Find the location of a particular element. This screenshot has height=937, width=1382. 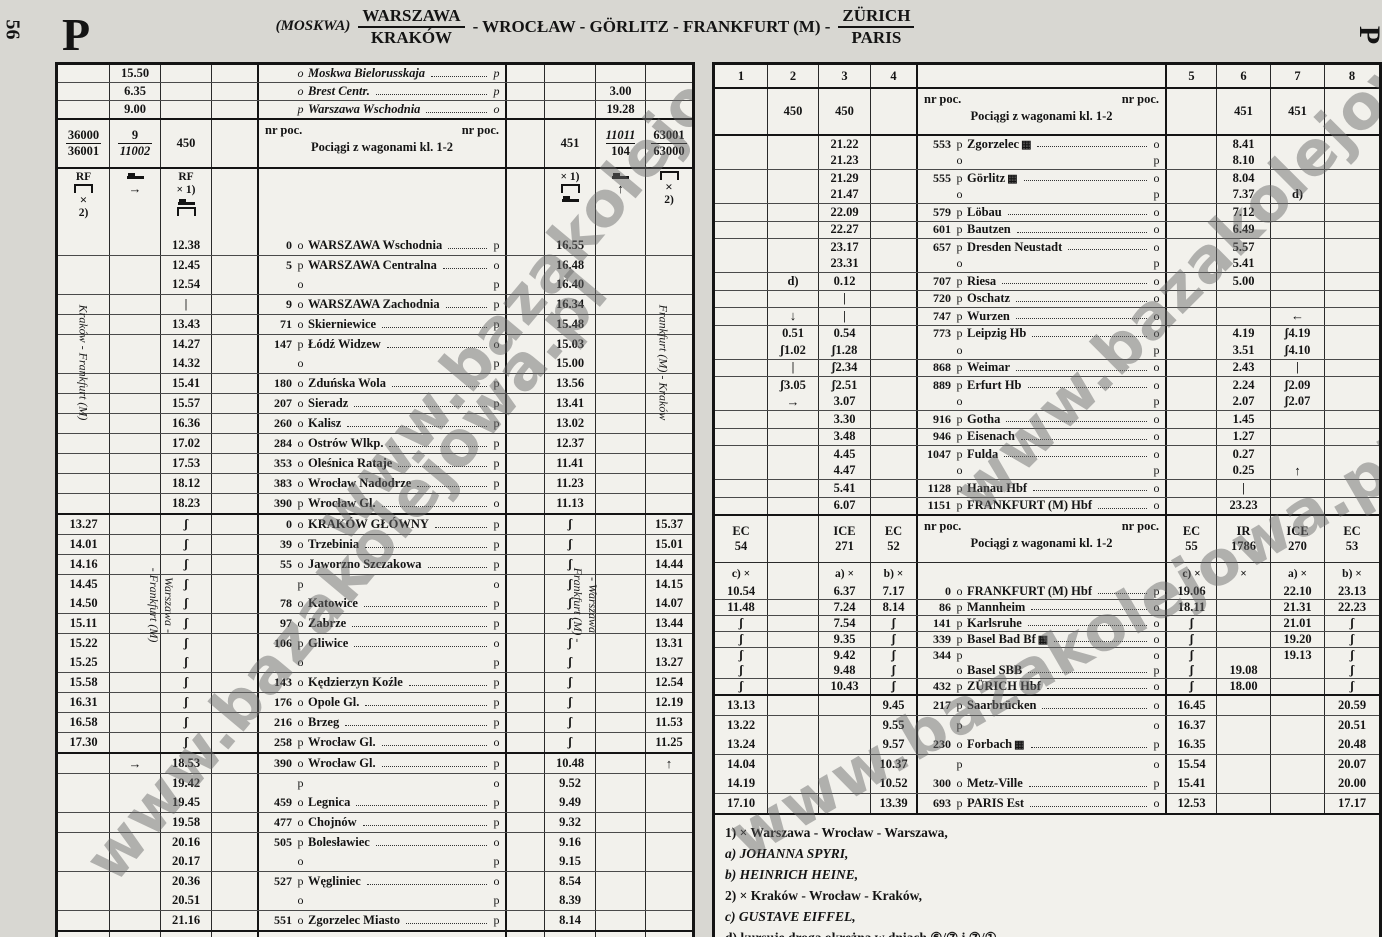

time-cell: 15.58 is located at coordinates (84, 682).